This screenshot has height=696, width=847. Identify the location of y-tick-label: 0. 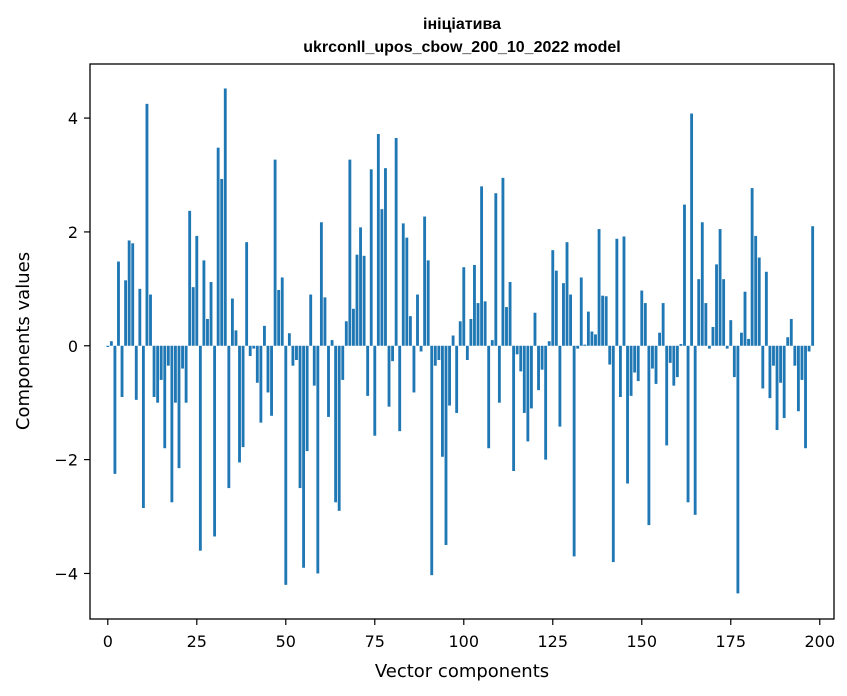
(73, 346).